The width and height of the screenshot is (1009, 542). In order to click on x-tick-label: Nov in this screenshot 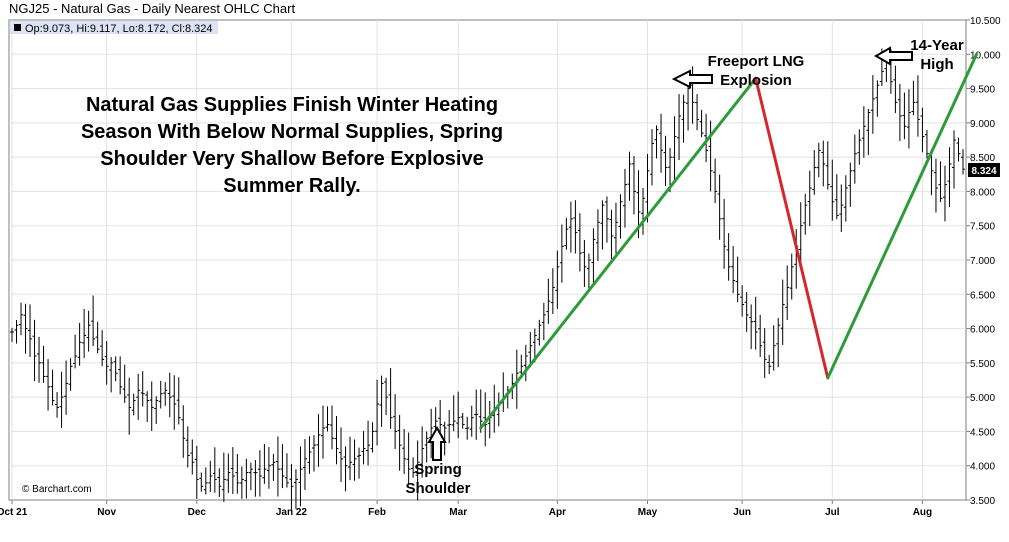, I will do `click(106, 512)`.